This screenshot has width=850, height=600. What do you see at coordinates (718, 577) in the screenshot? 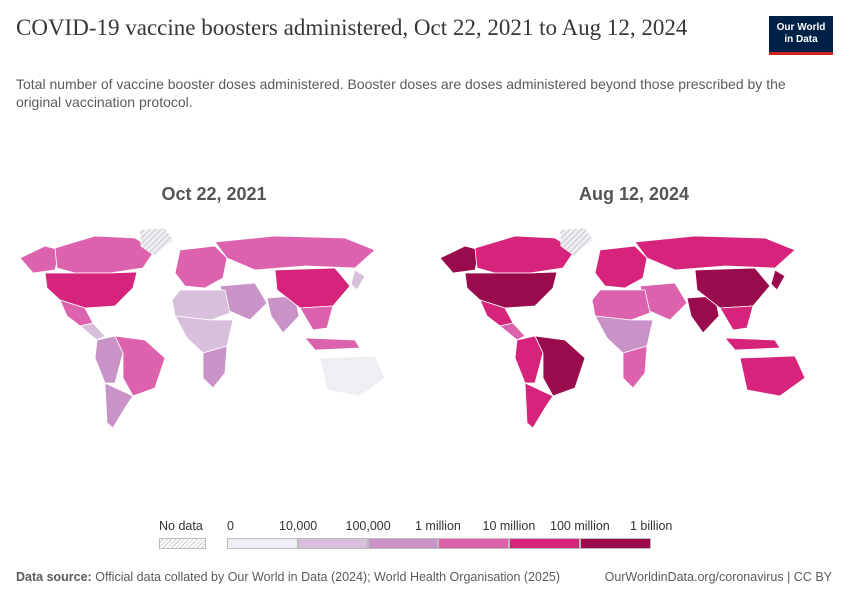
I see `source-url: OurWorldinData.org/coronavirus | CC BY` at bounding box center [718, 577].